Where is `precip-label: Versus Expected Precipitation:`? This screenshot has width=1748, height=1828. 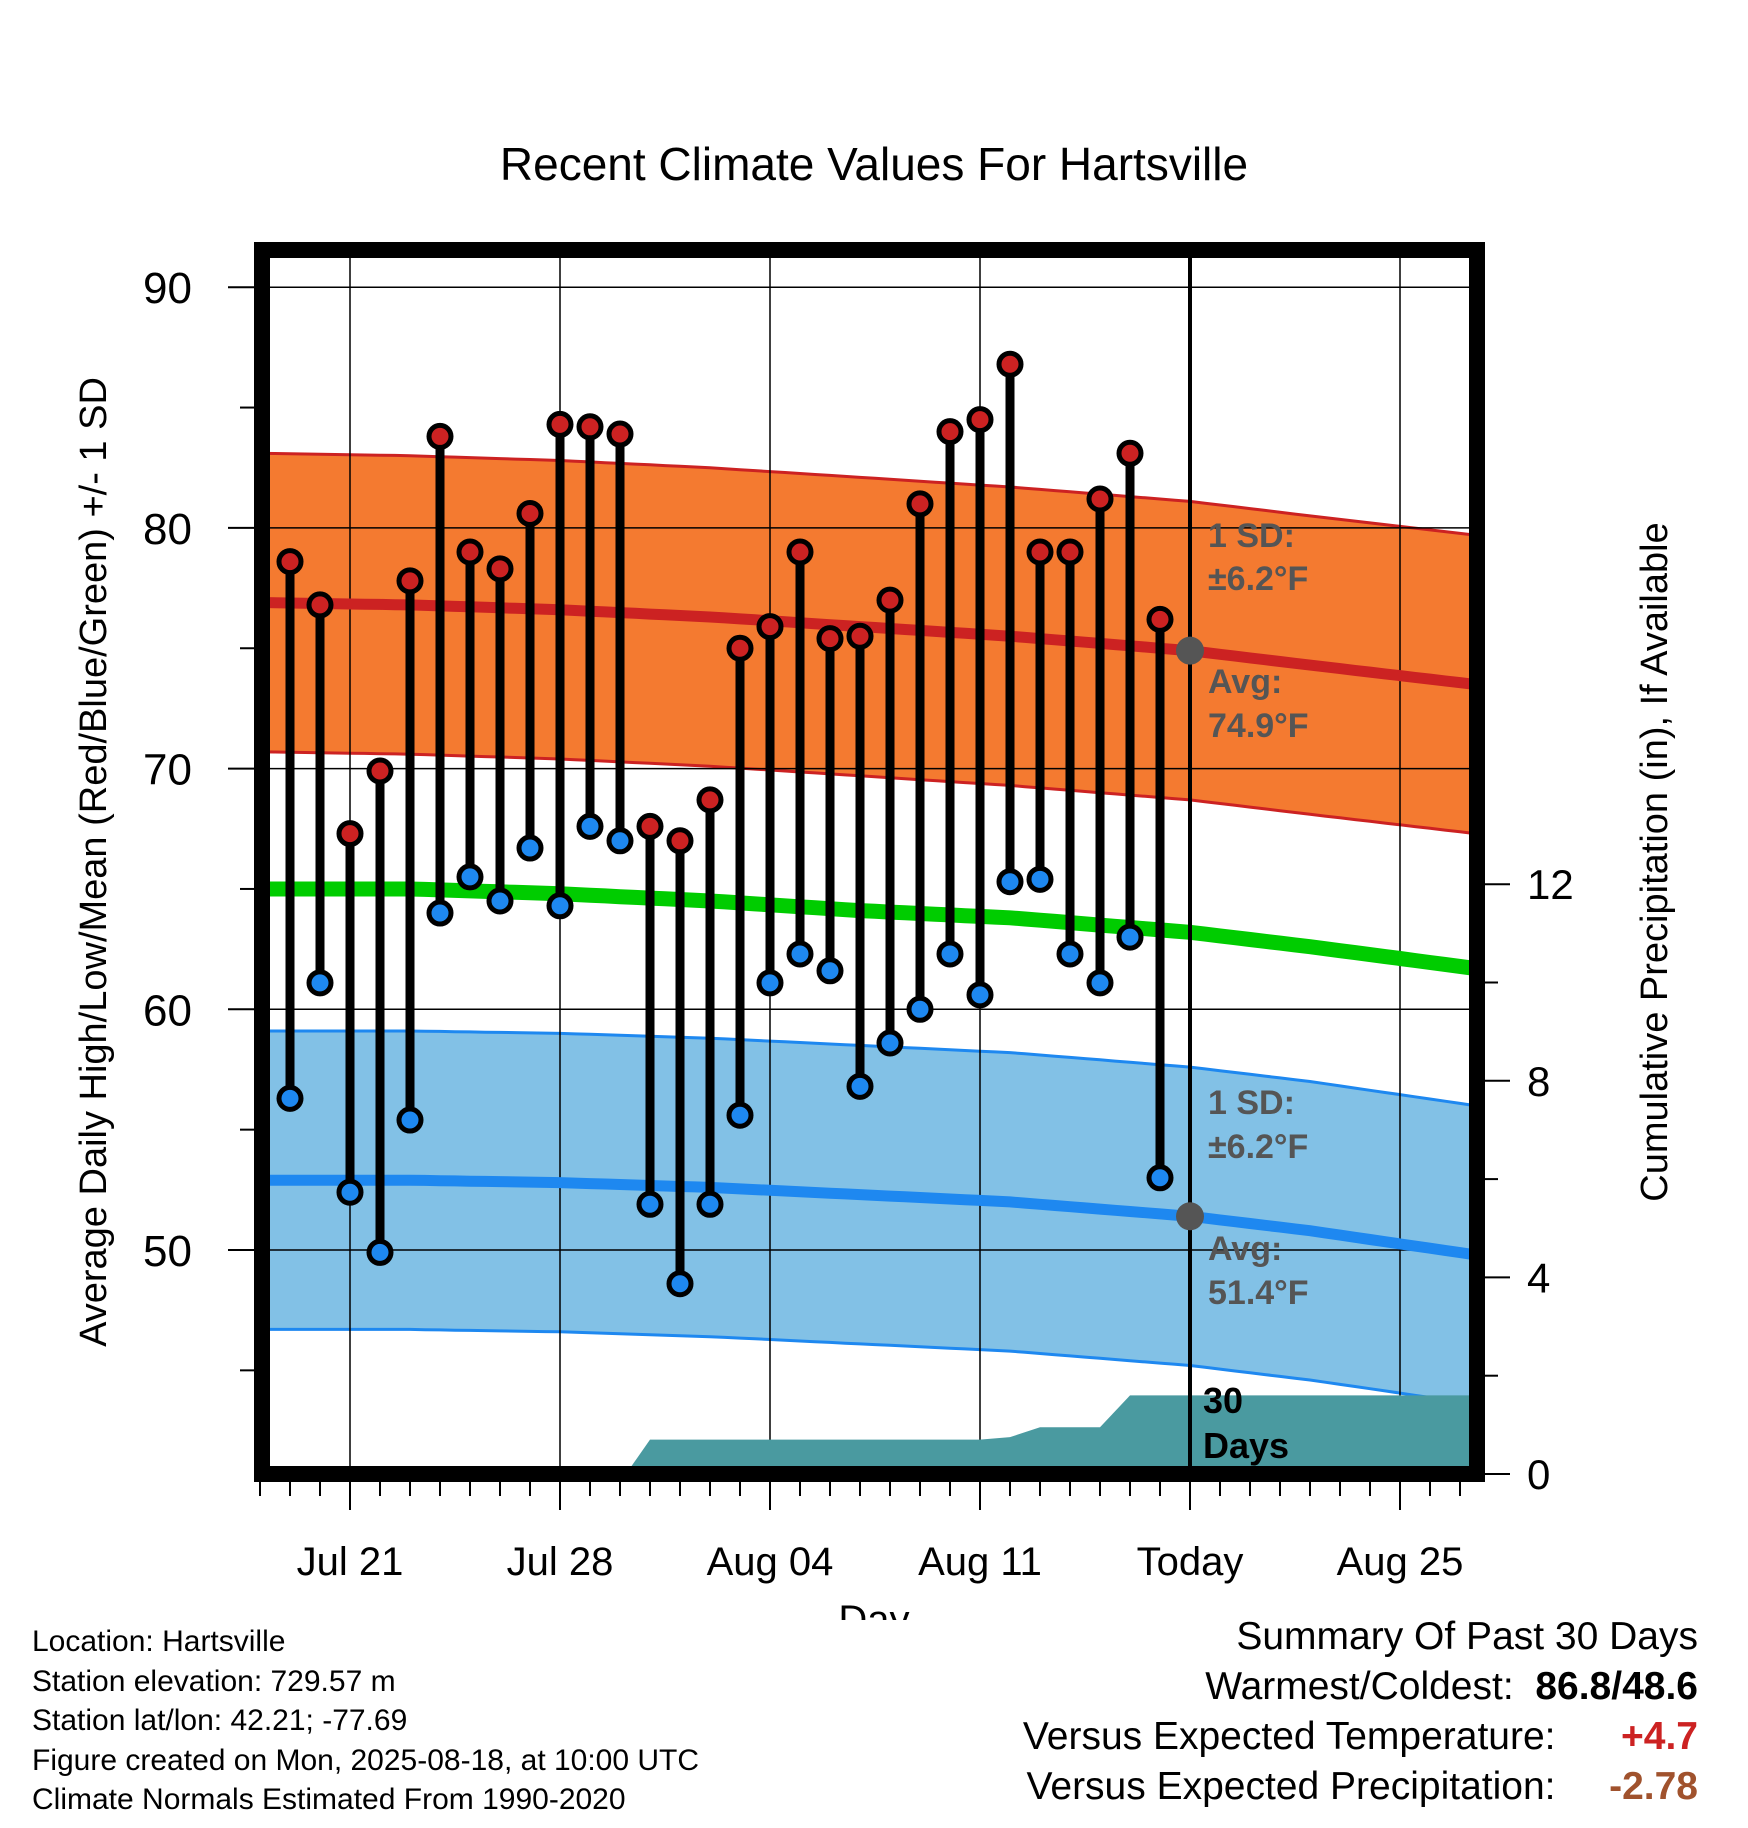 precip-label: Versus Expected Precipitation: is located at coordinates (1291, 1786).